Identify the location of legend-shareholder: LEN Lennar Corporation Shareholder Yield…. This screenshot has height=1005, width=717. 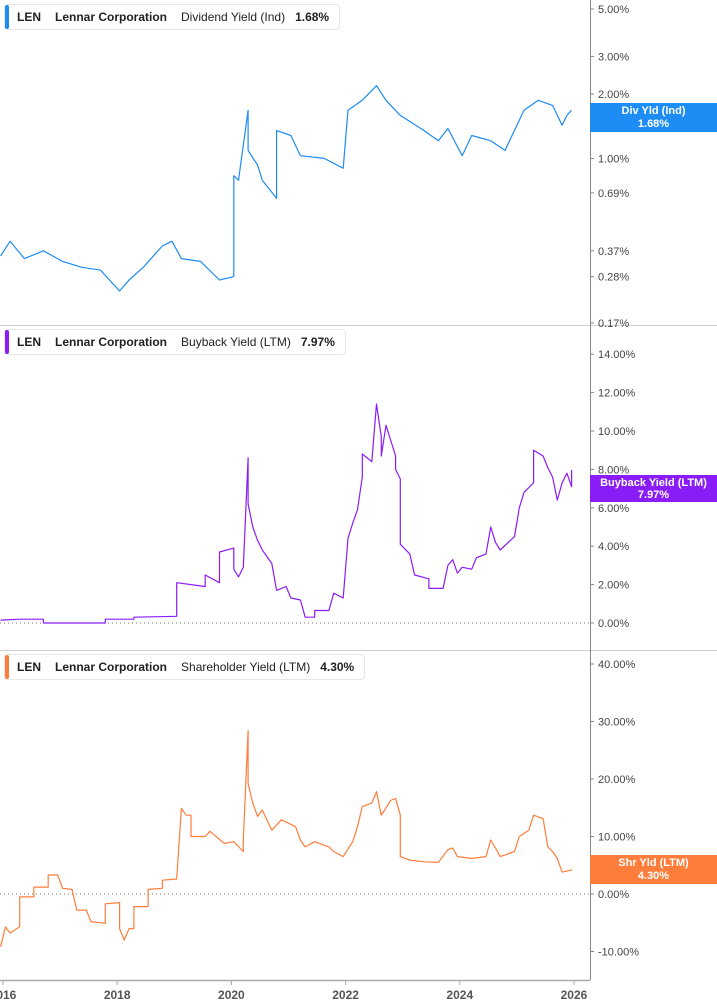
(185, 667).